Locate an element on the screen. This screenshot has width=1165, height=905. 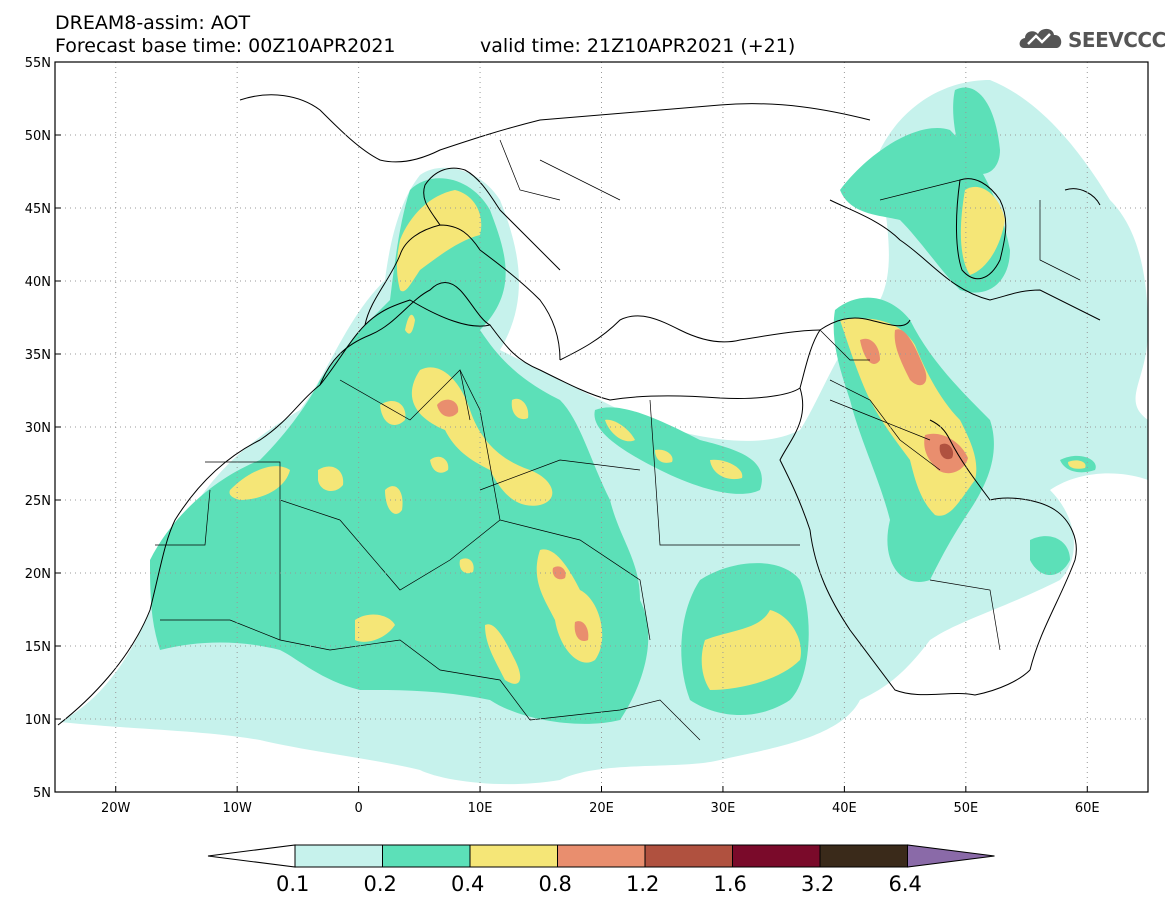
latitude-labels: 5N 10N 15N 20N 25N 30N 35N 40N 45N 50N 55N is located at coordinates (43, 428).